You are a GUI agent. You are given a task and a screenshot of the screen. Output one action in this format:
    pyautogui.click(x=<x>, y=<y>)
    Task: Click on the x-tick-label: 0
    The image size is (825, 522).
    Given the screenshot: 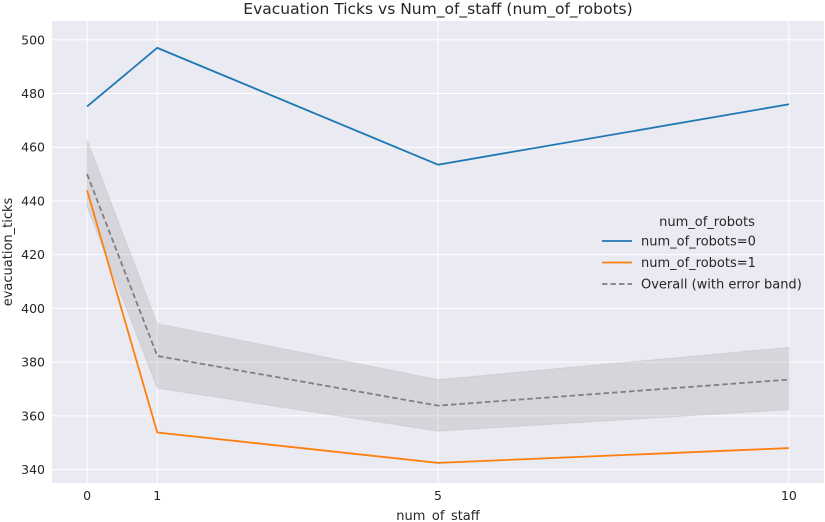 What is the action you would take?
    pyautogui.click(x=87, y=495)
    